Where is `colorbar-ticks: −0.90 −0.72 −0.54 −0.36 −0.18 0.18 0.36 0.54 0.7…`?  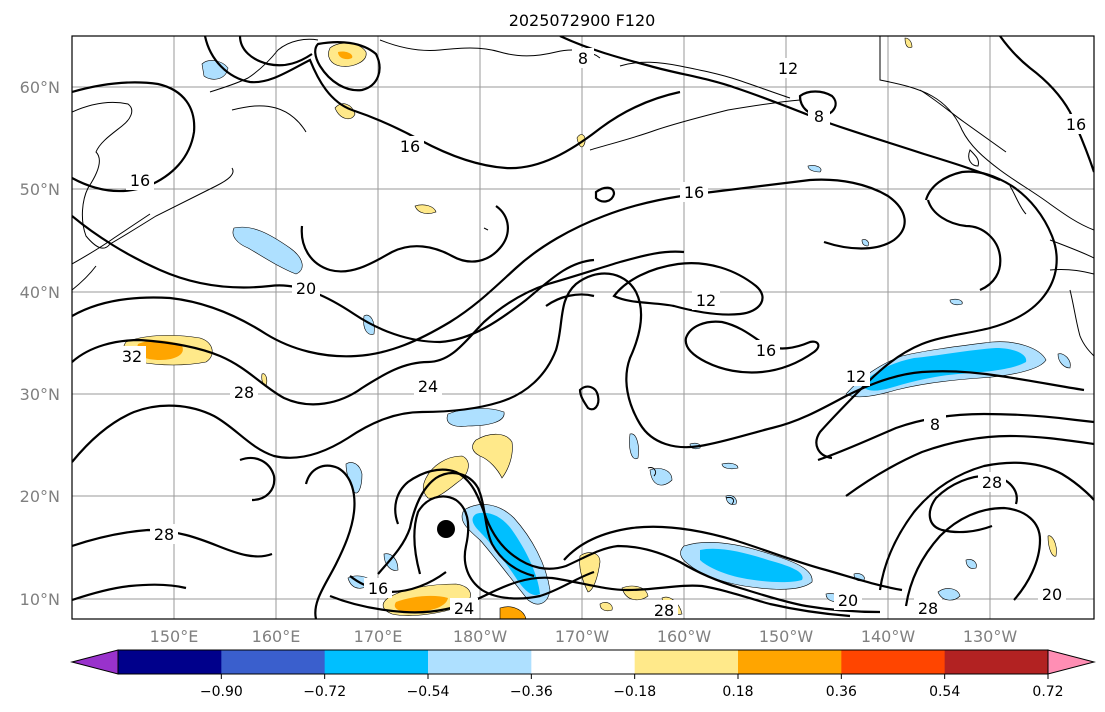 colorbar-ticks: −0.90 −0.72 −0.54 −0.36 −0.18 0.18 0.36 0.54 0.7… is located at coordinates (632, 687).